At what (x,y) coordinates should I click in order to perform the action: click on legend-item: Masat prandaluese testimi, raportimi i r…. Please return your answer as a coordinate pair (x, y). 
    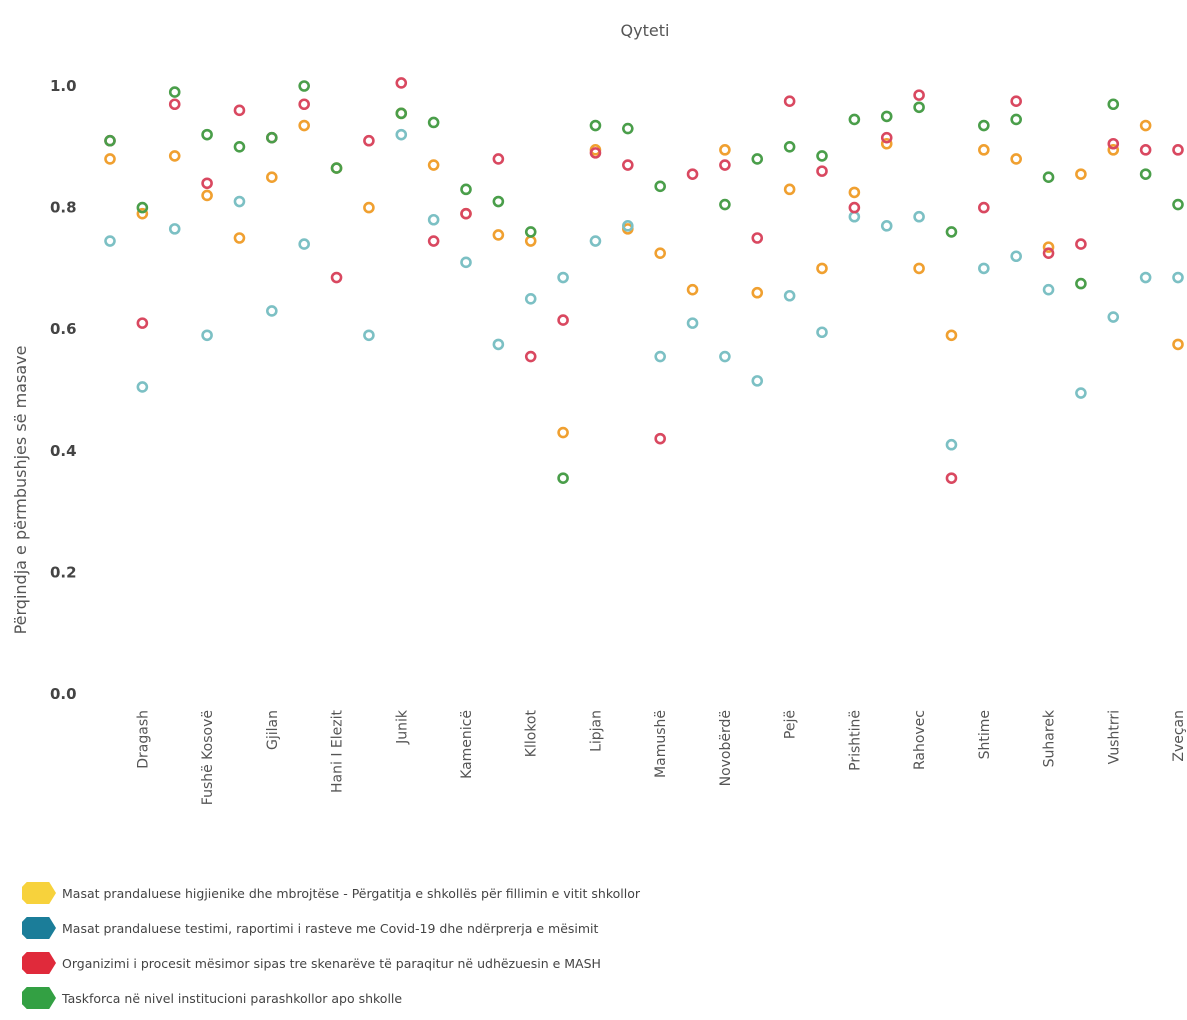
    Looking at the image, I should click on (331, 928).